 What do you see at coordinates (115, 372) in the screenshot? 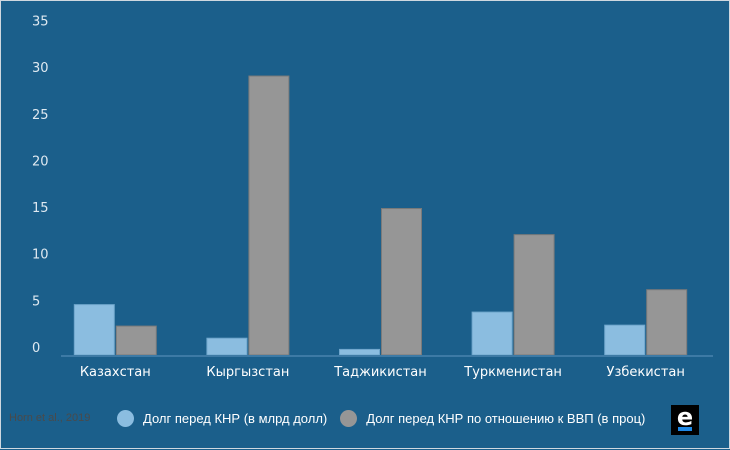
I see `x-tick-label: Казахстан` at bounding box center [115, 372].